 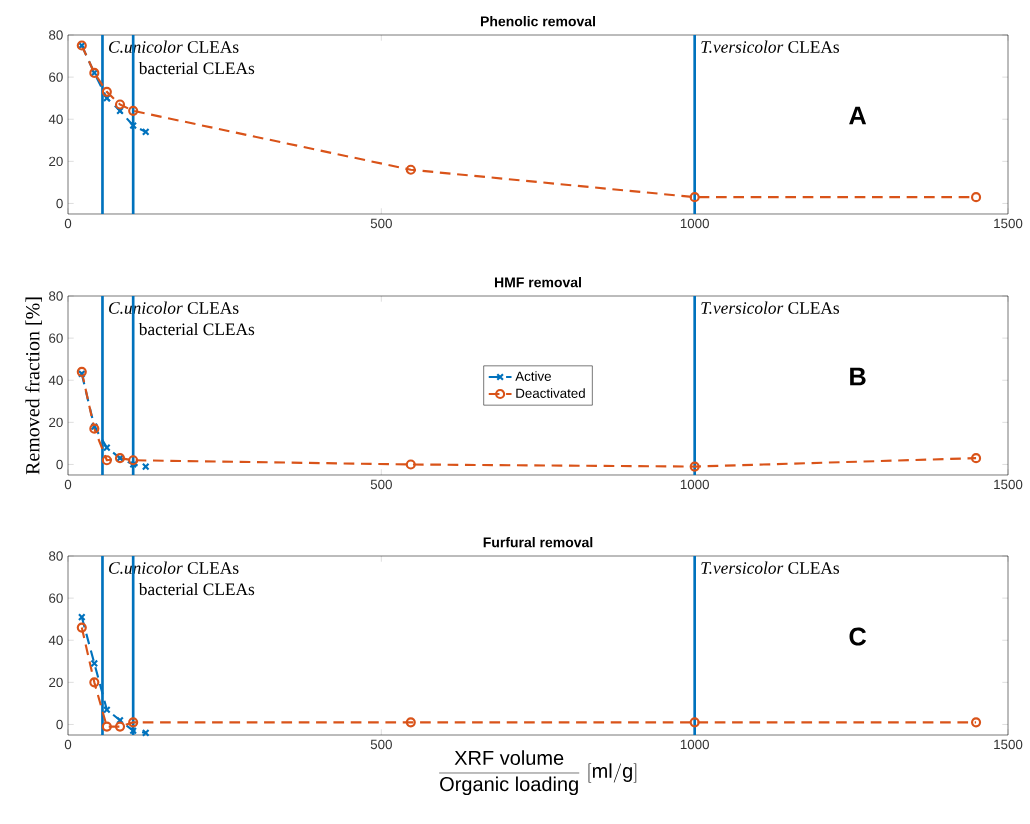 What do you see at coordinates (33, 386) in the screenshot?
I see `y-axis-title: Removed fraction [%]` at bounding box center [33, 386].